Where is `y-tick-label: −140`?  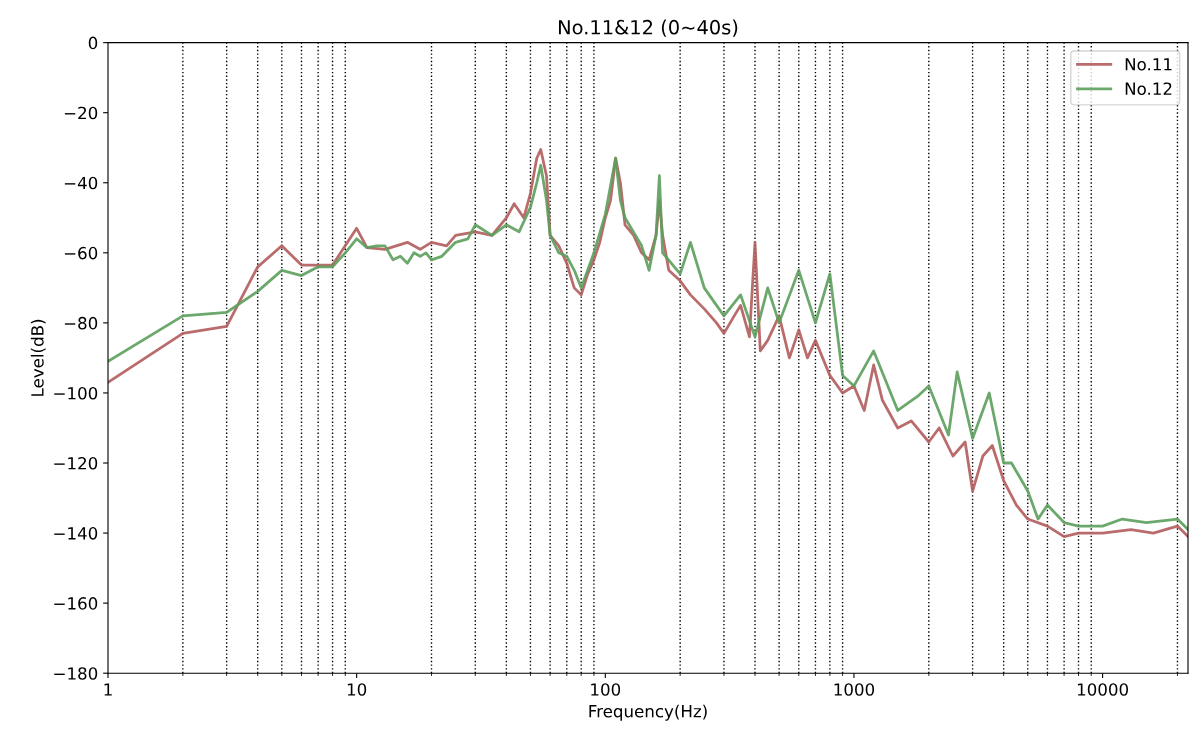
y-tick-label: −140 is located at coordinates (76, 533).